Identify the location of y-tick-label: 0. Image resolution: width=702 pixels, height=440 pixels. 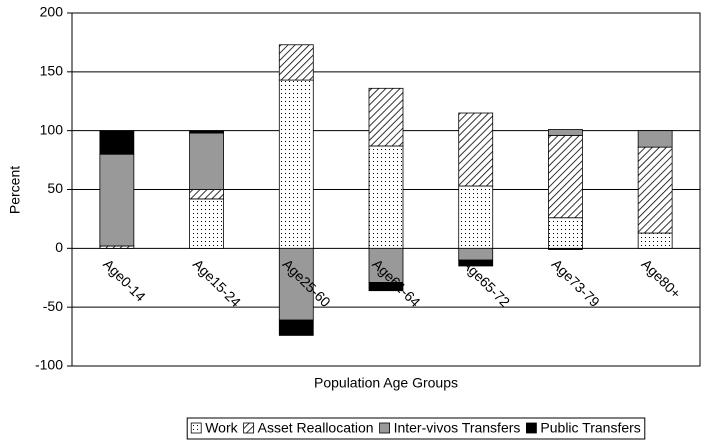
(59, 247).